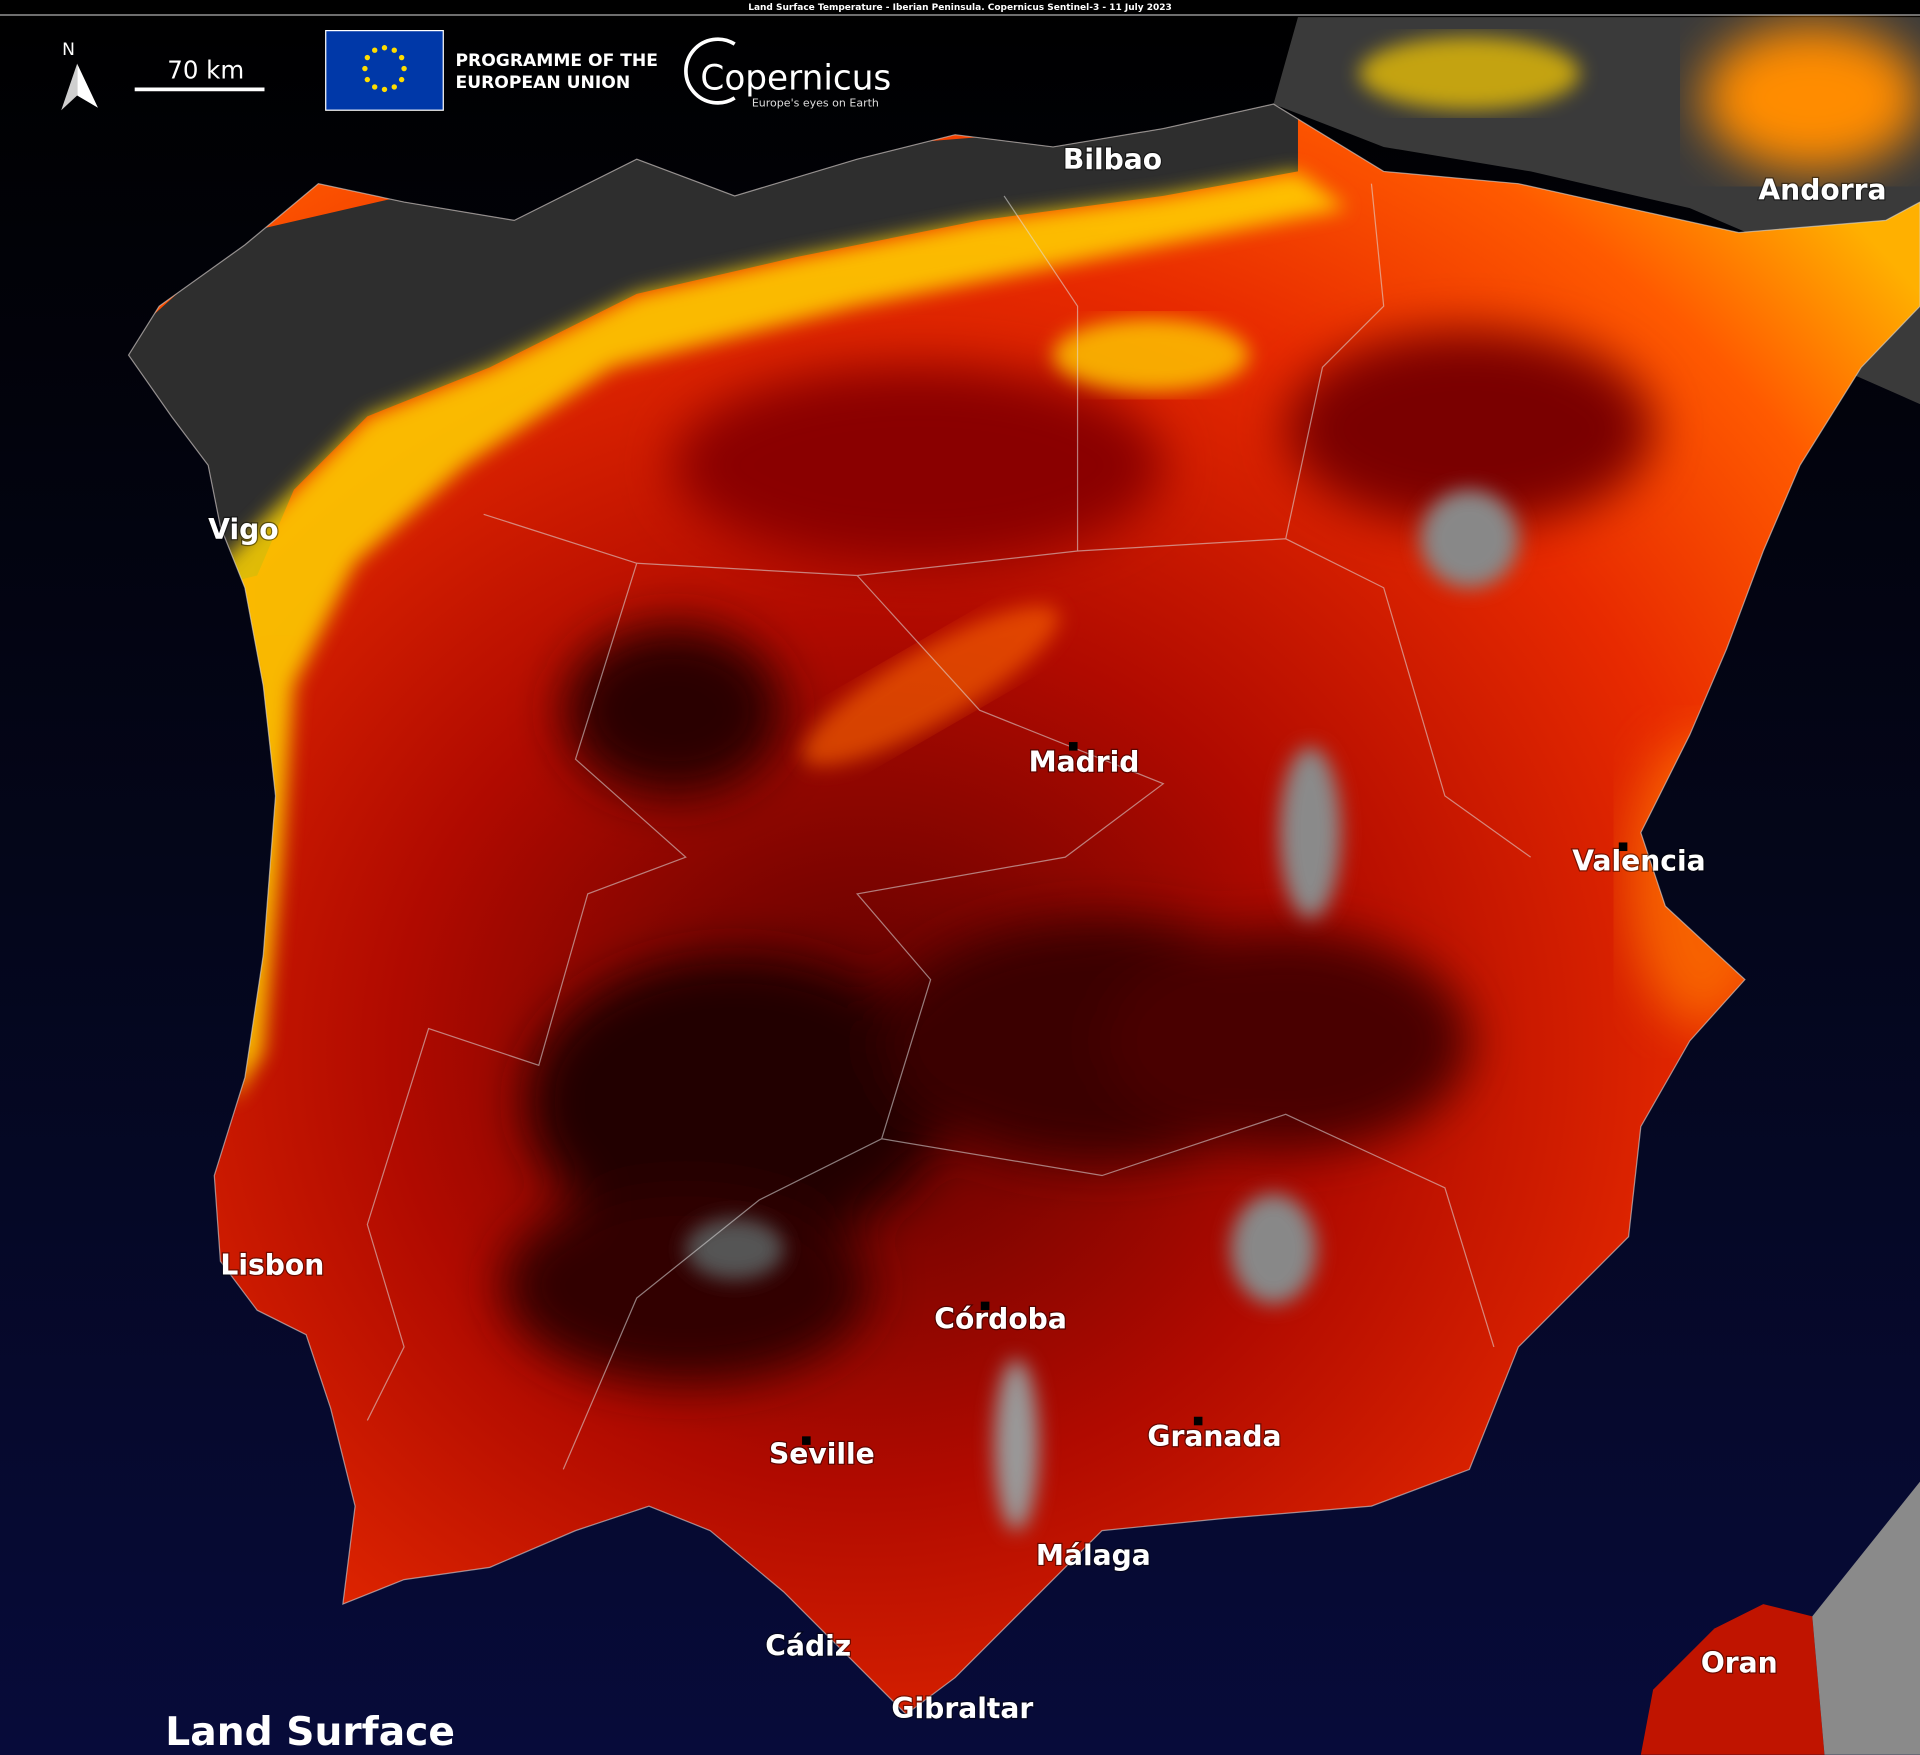  Describe the element at coordinates (822, 1453) in the screenshot. I see `city-label: Seville` at that location.